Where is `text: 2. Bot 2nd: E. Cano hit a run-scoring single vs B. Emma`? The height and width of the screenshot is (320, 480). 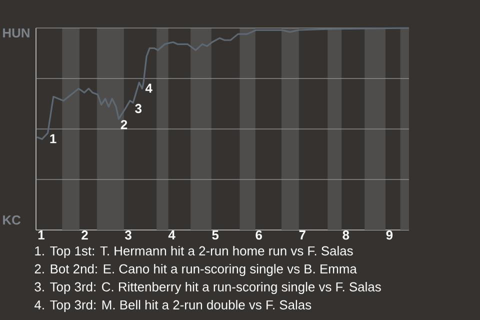 text: 2. Bot 2nd: E. Cano hit a run-scoring single vs B. Emma is located at coordinates (195, 270).